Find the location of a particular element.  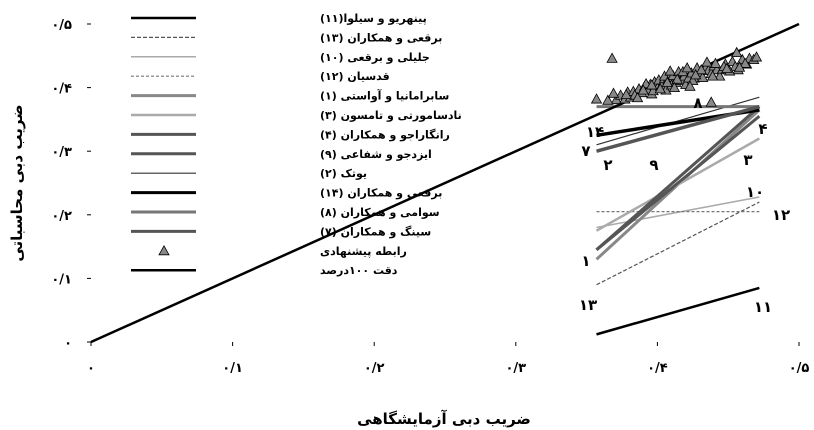

y-tick-label: ۰/۴ is located at coordinates (61, 89).